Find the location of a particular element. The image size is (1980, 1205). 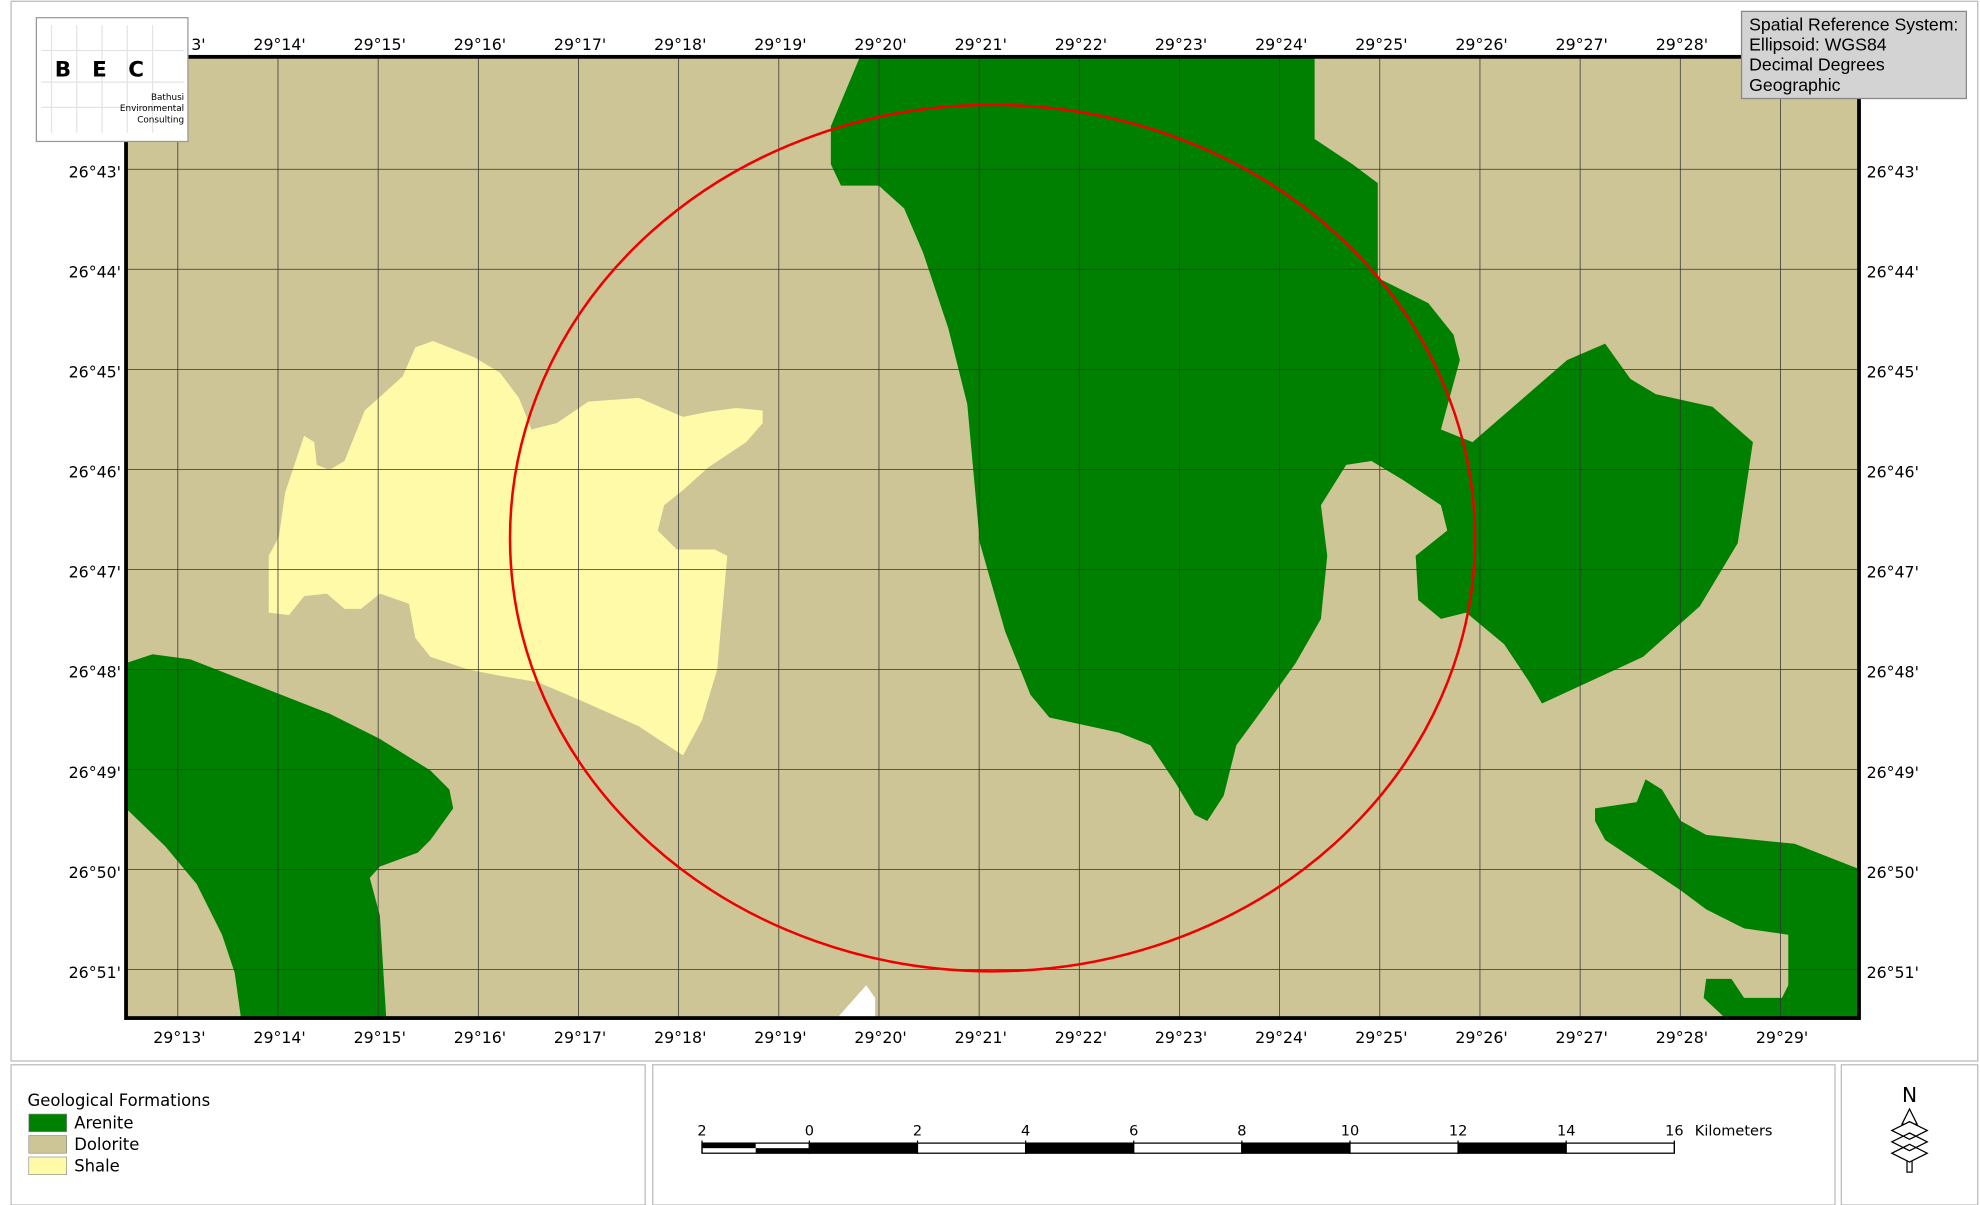

spatial-reference-text: Spatial Reference System: is located at coordinates (1853, 24).